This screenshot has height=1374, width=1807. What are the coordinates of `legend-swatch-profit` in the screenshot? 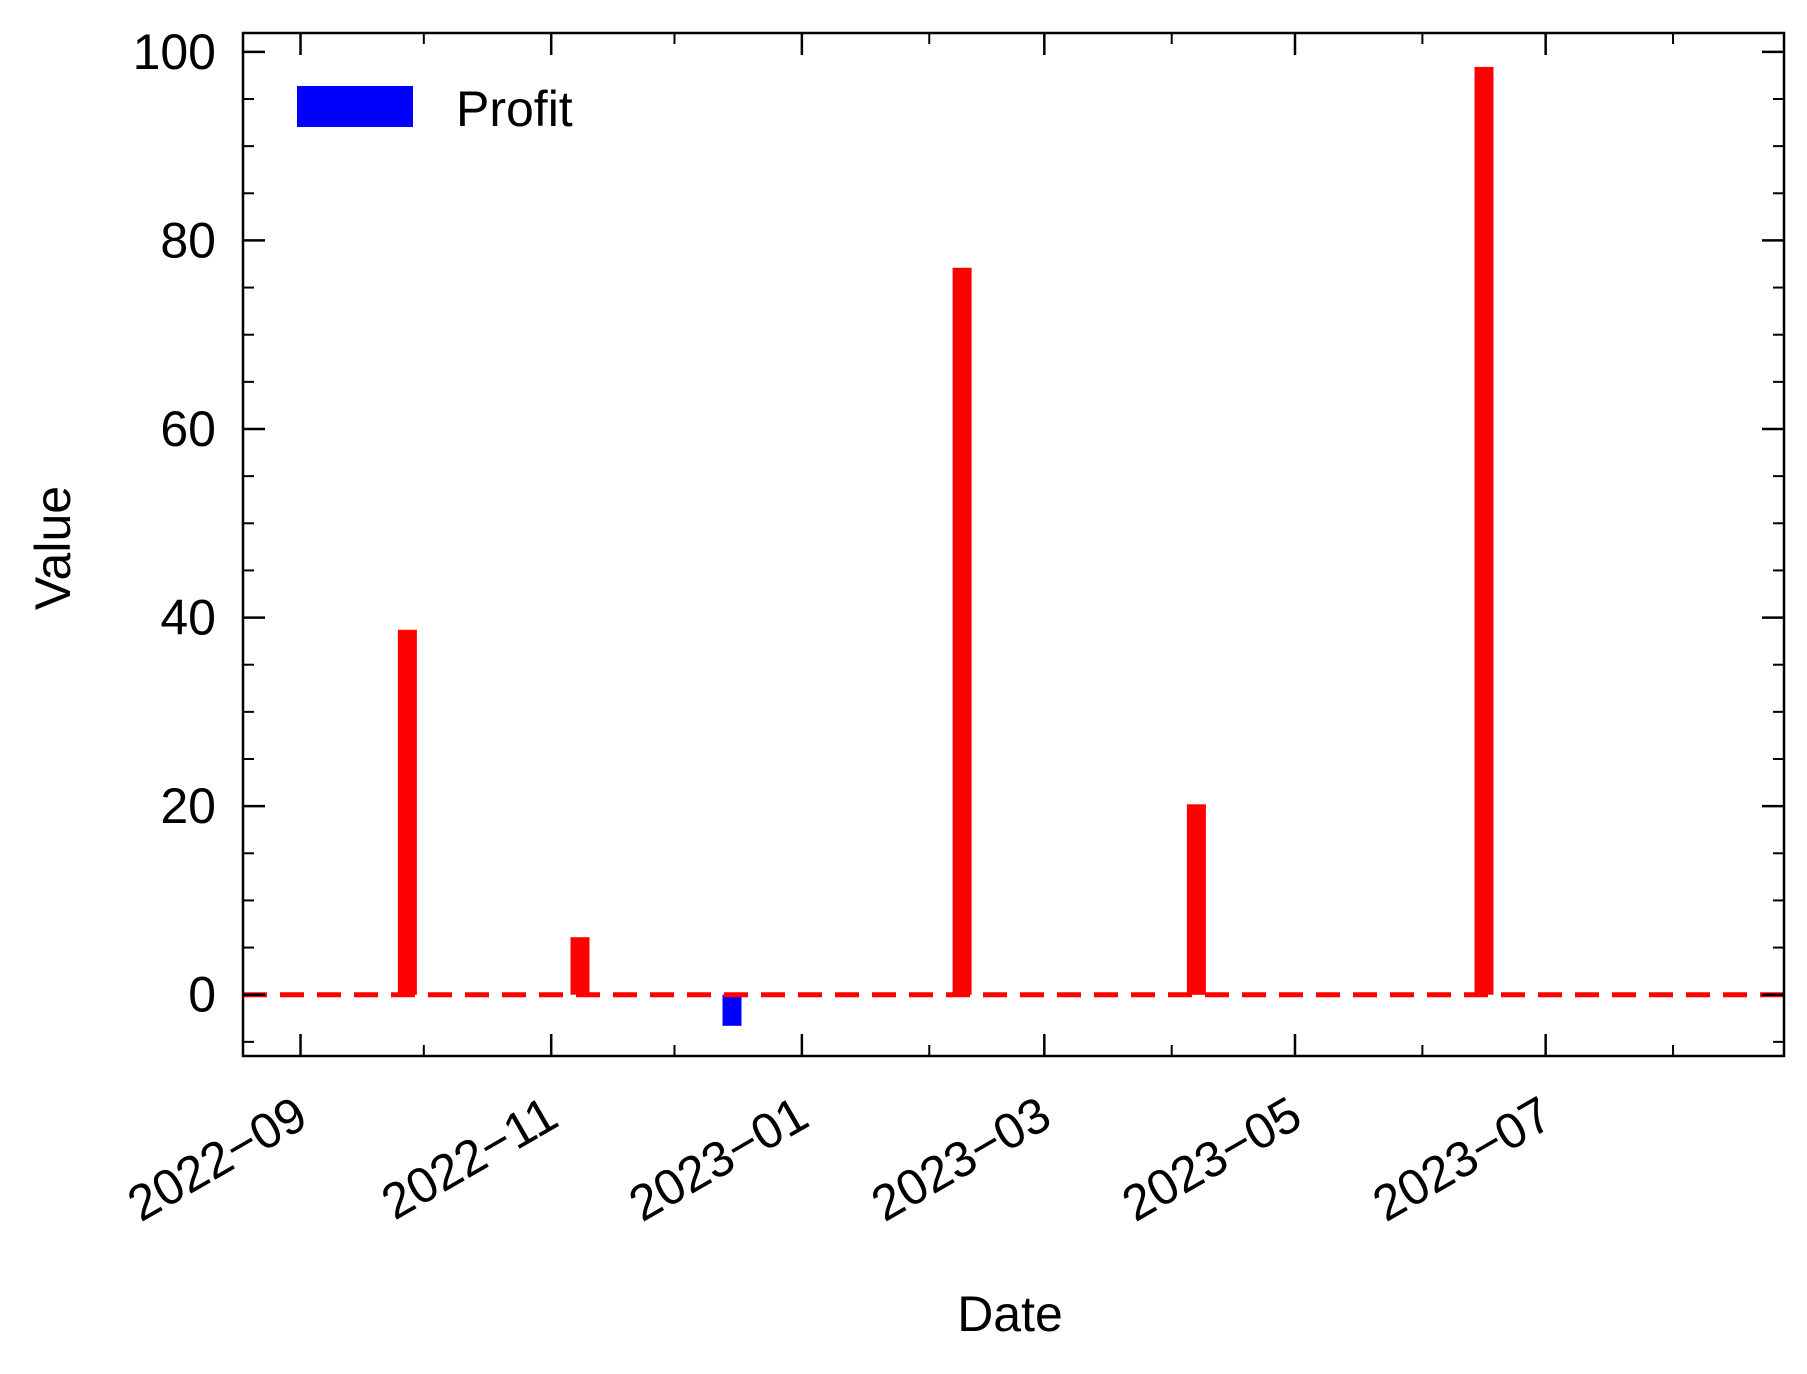 It's located at (355, 106).